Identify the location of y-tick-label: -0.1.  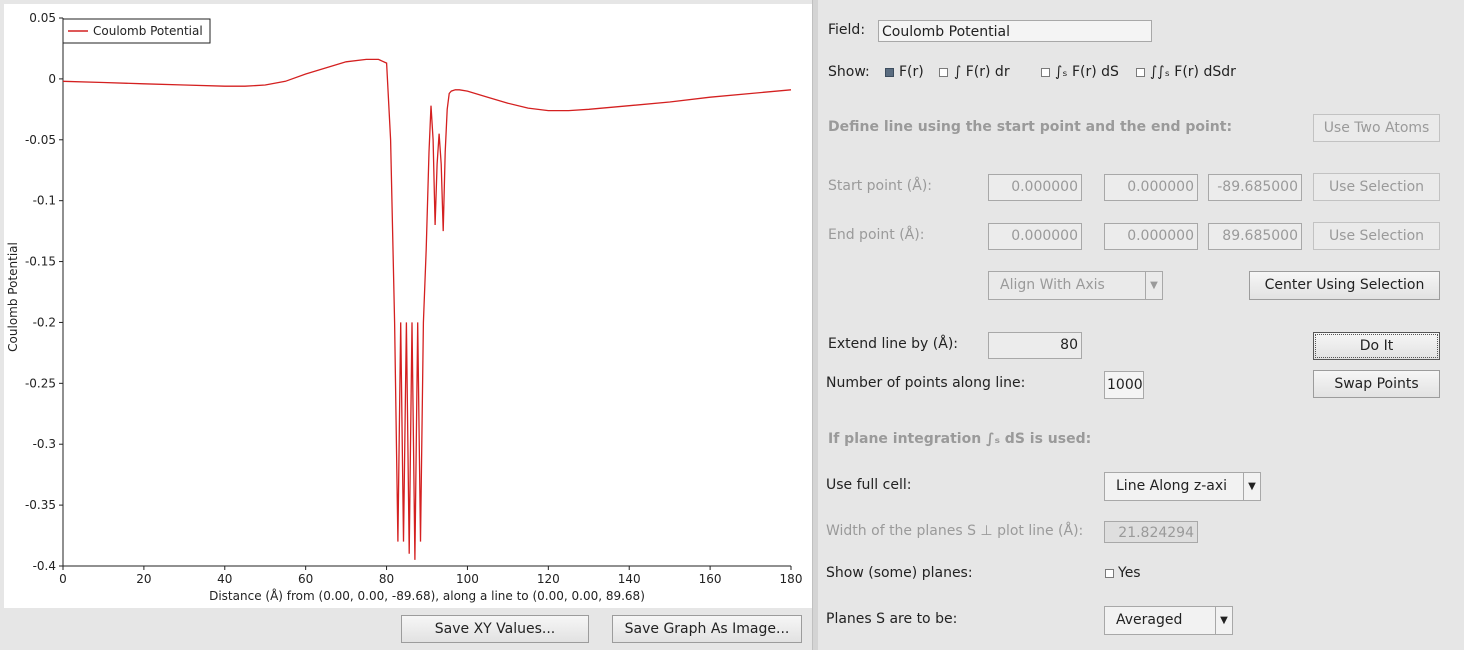
(44, 201).